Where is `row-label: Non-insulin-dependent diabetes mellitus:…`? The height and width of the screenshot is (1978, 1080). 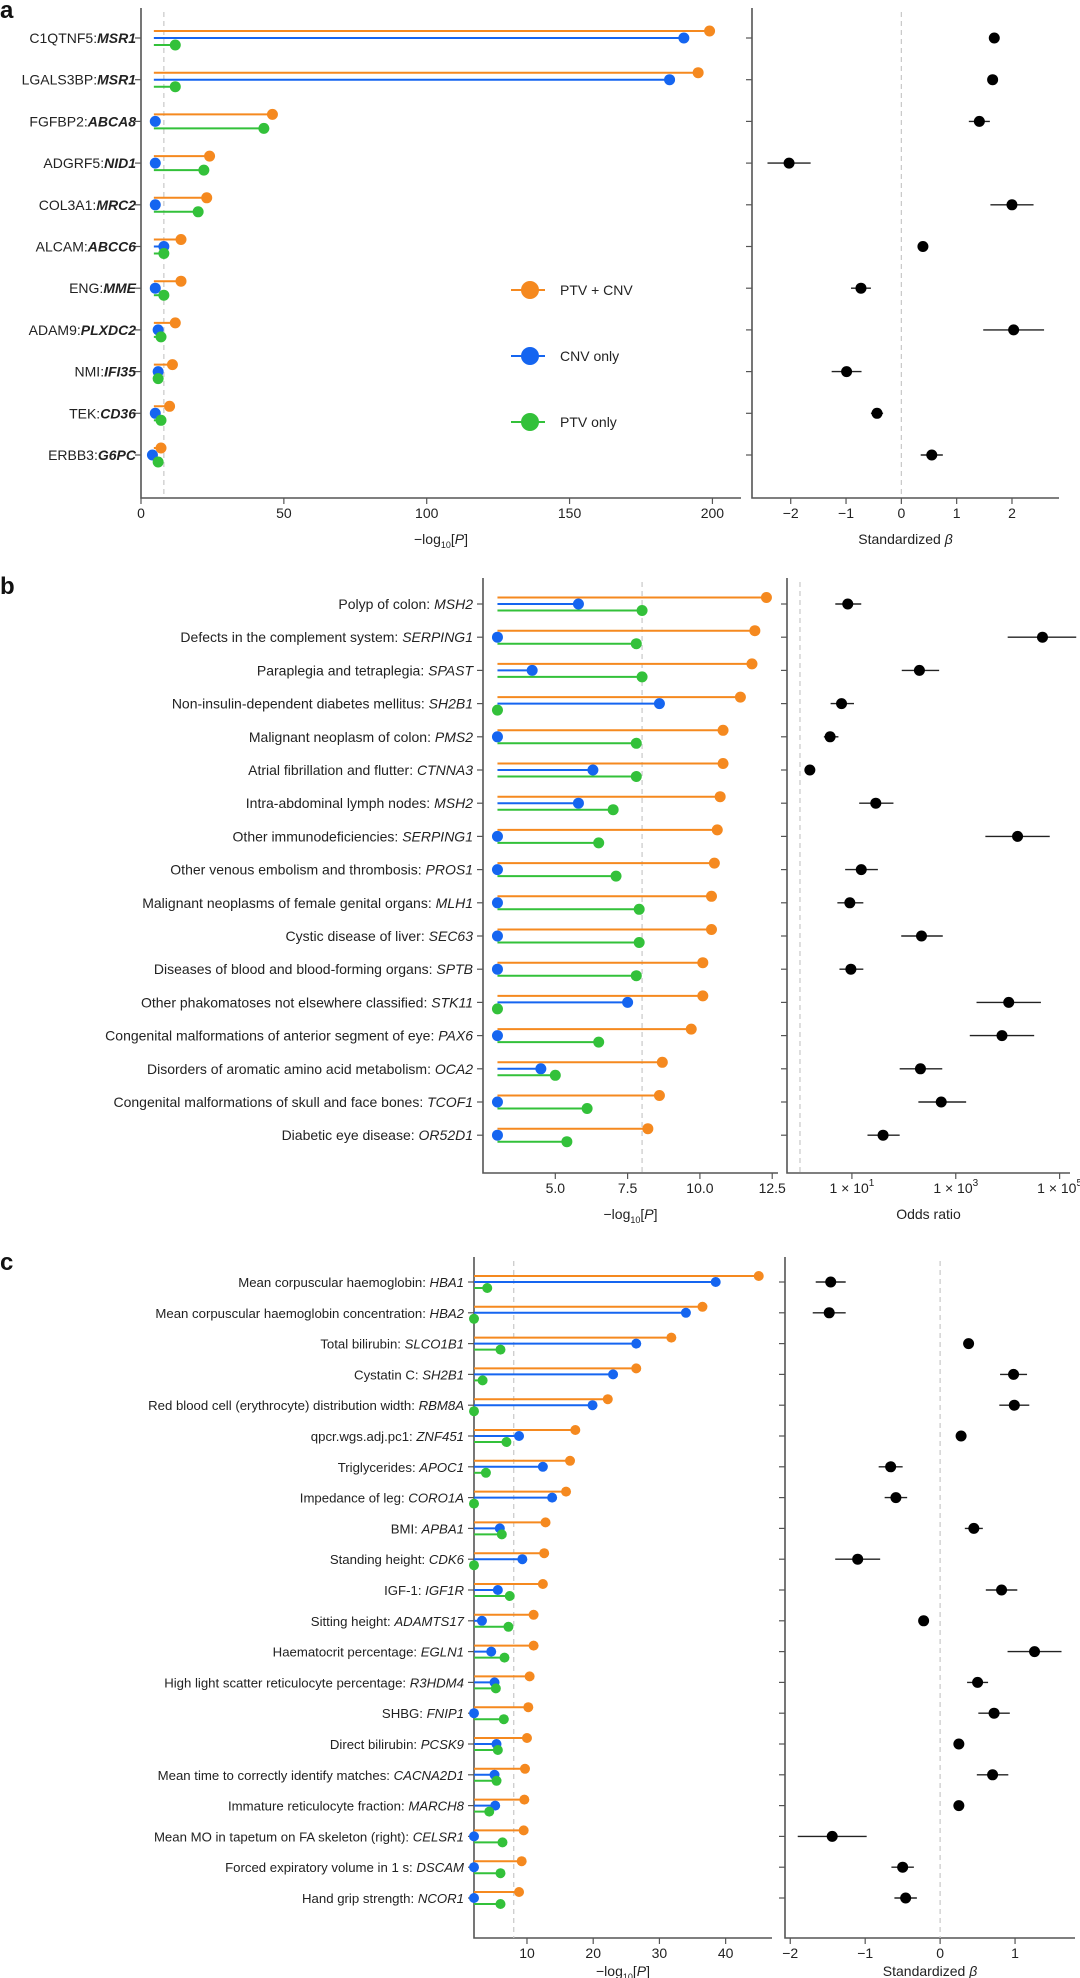 row-label: Non-insulin-dependent diabetes mellitus:… is located at coordinates (322, 704).